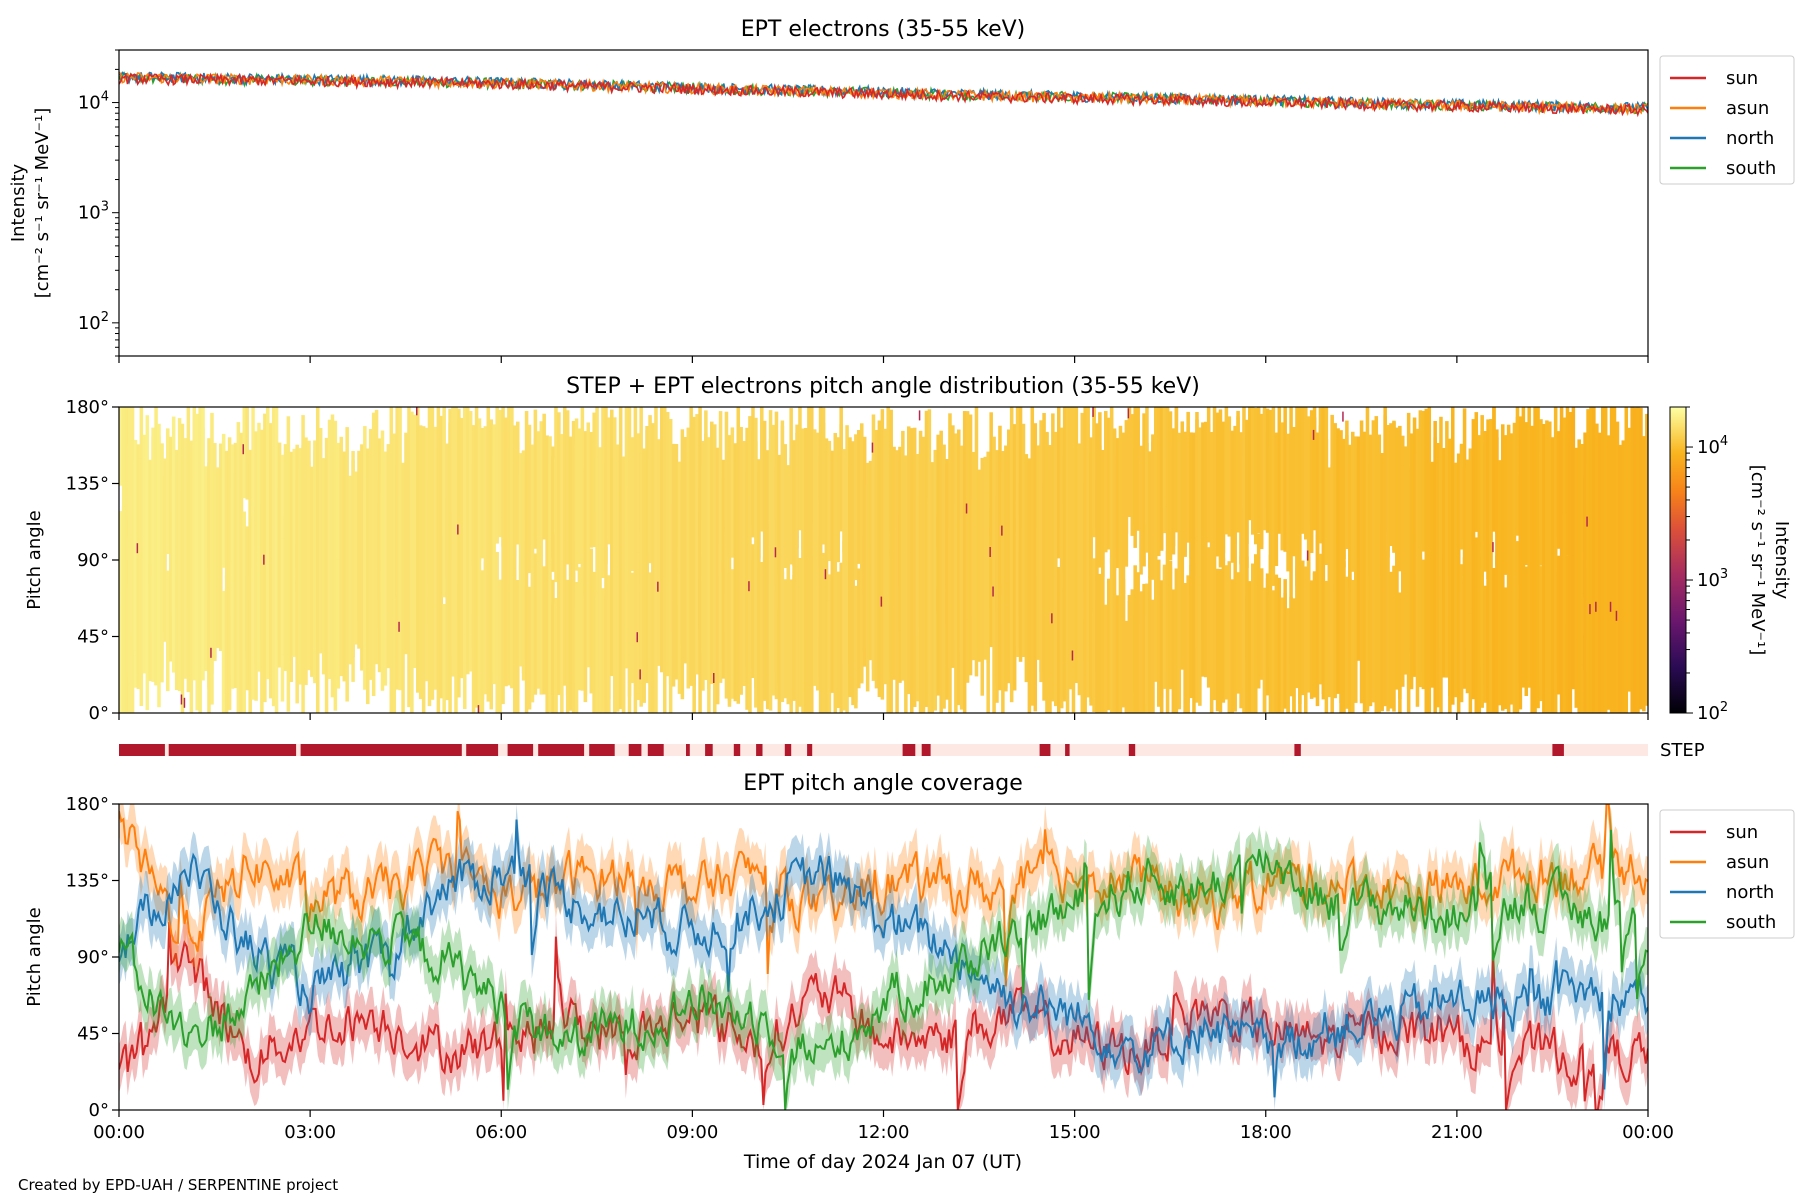 Image resolution: width=1800 pixels, height=1200 pixels. Describe the element at coordinates (92, 560) in the screenshot. I see `y-ticks-pad: 0° 45° 90° 135° 180°` at that location.